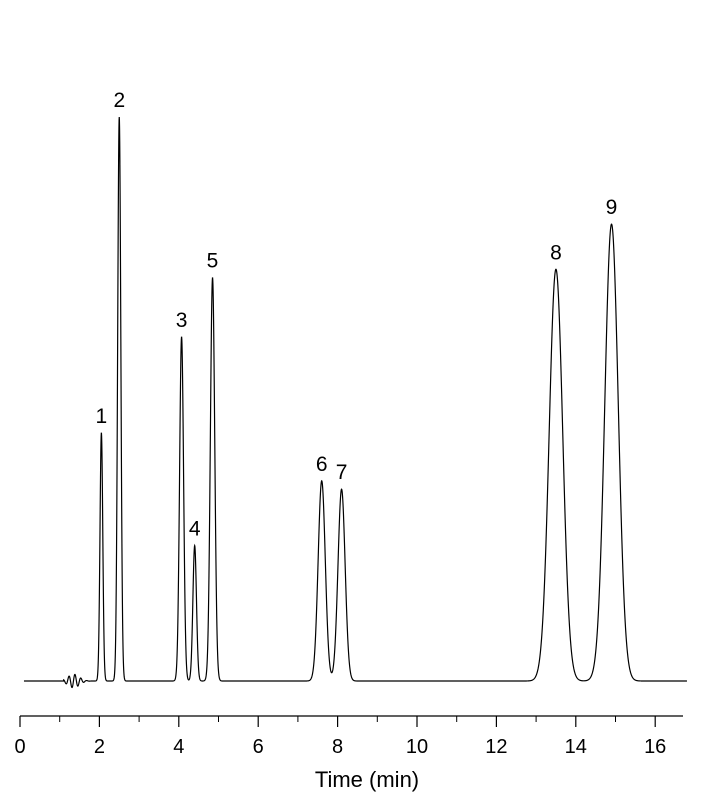 The height and width of the screenshot is (806, 703). What do you see at coordinates (213, 261) in the screenshot?
I see `peak-label-5: 5` at bounding box center [213, 261].